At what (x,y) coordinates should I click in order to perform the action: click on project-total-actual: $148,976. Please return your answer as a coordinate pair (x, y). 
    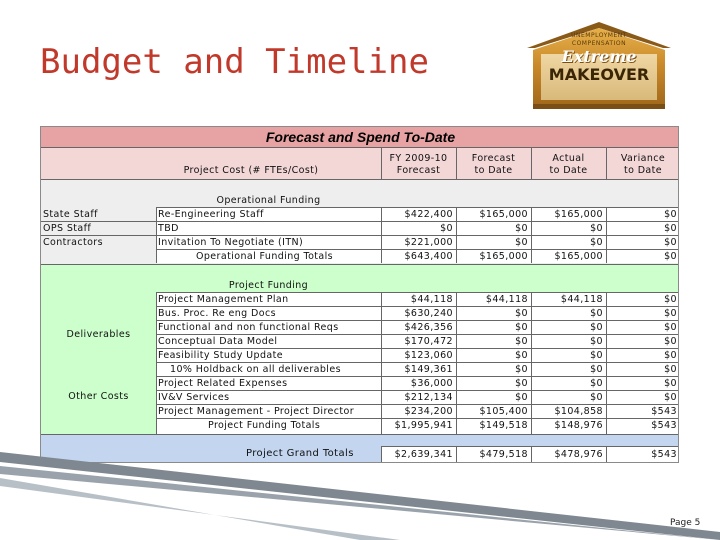
    Looking at the image, I should click on (578, 425).